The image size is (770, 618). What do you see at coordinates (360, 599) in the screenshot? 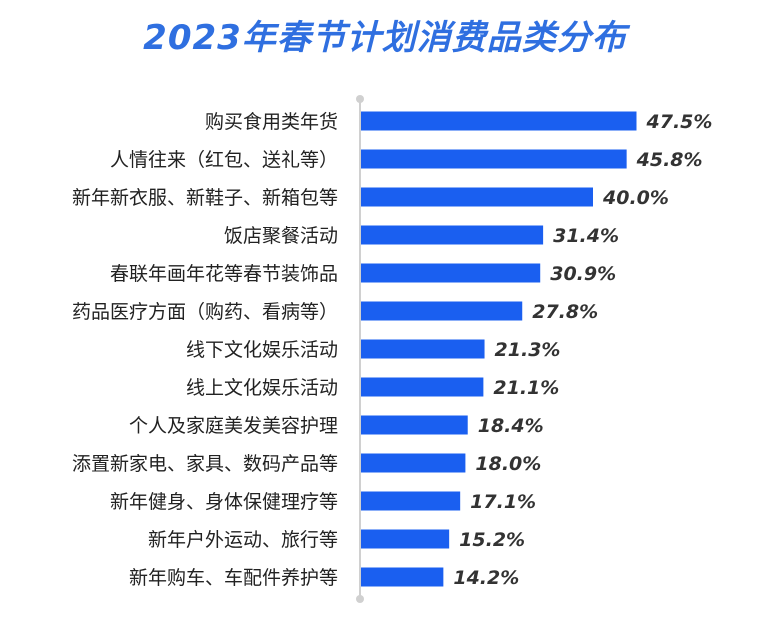
I see `axis-bottom-dot` at bounding box center [360, 599].